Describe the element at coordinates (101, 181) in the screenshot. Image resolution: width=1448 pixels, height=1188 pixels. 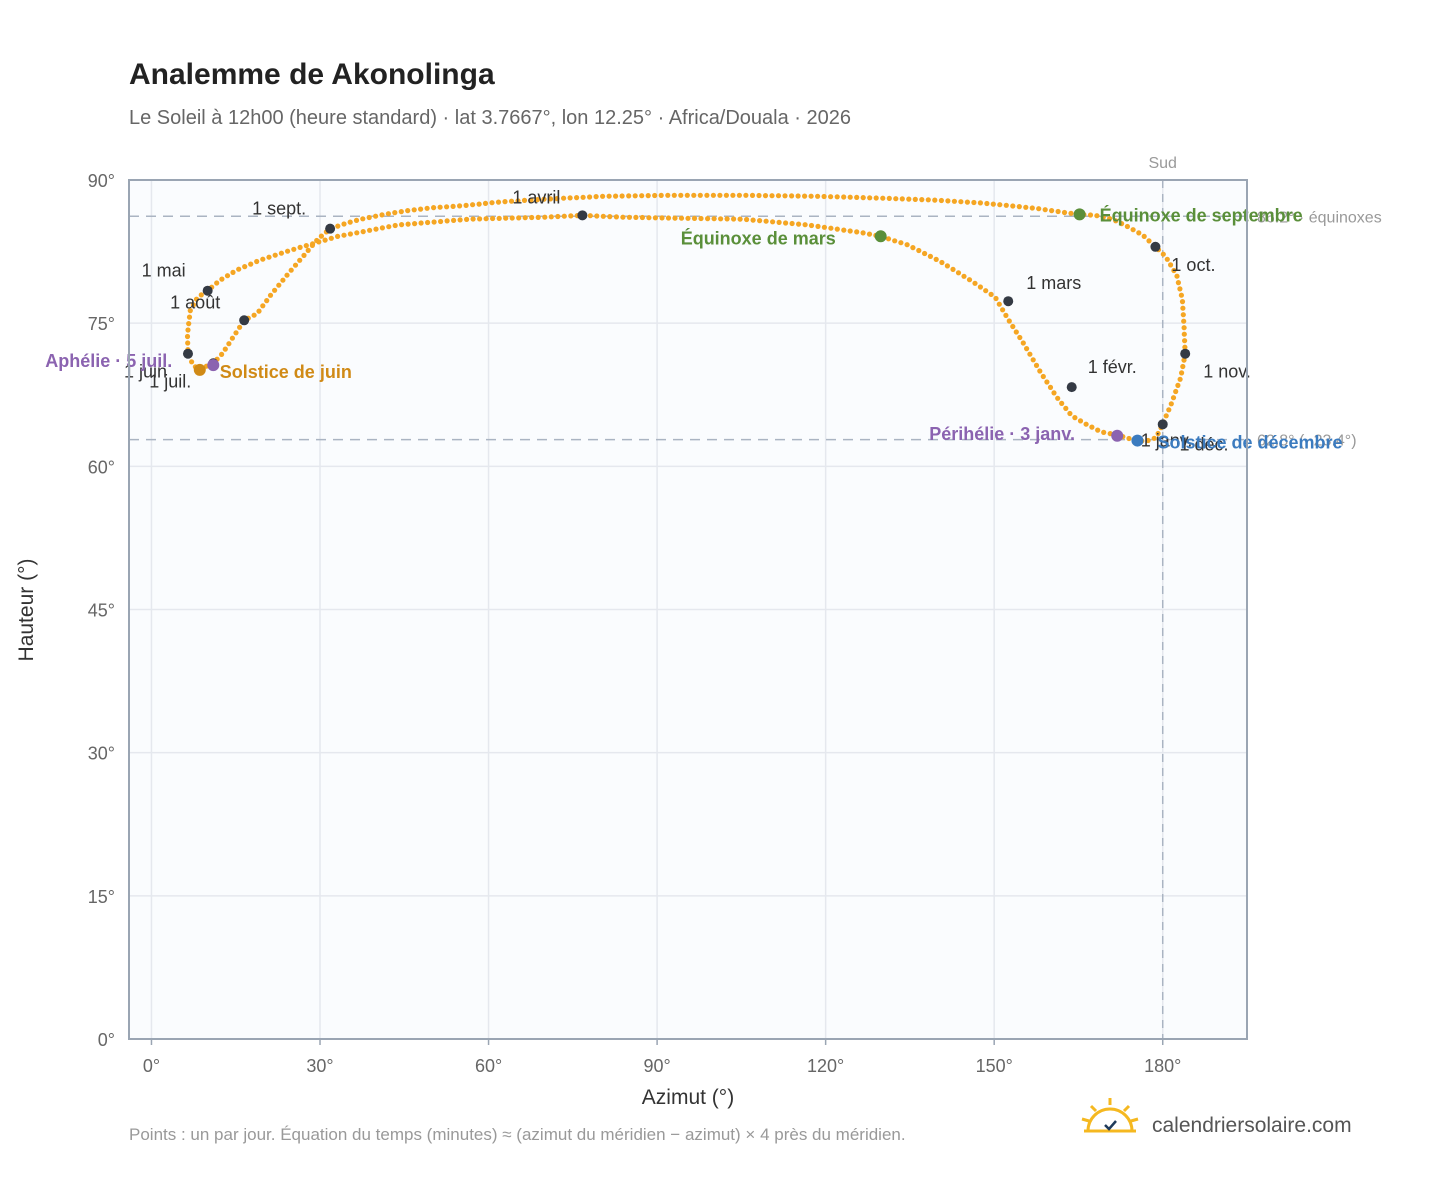
I see `y-tick-label: 90°` at that location.